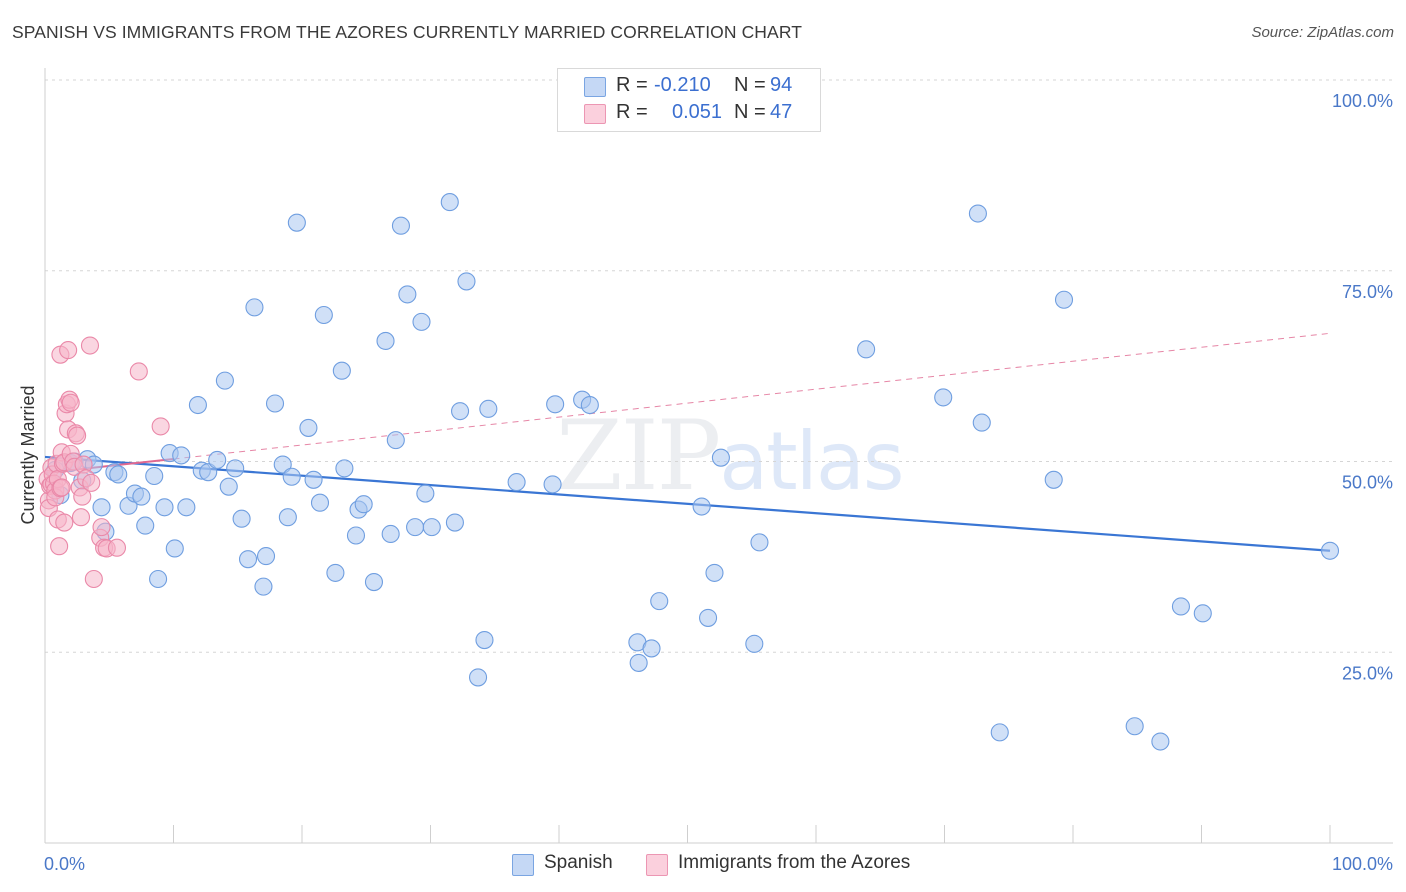 The height and width of the screenshot is (892, 1406). Describe the element at coordinates (689, 100) in the screenshot. I see `correlation-legend: R = -0.210 N = 94 R = 0.051 N = 47` at that location.